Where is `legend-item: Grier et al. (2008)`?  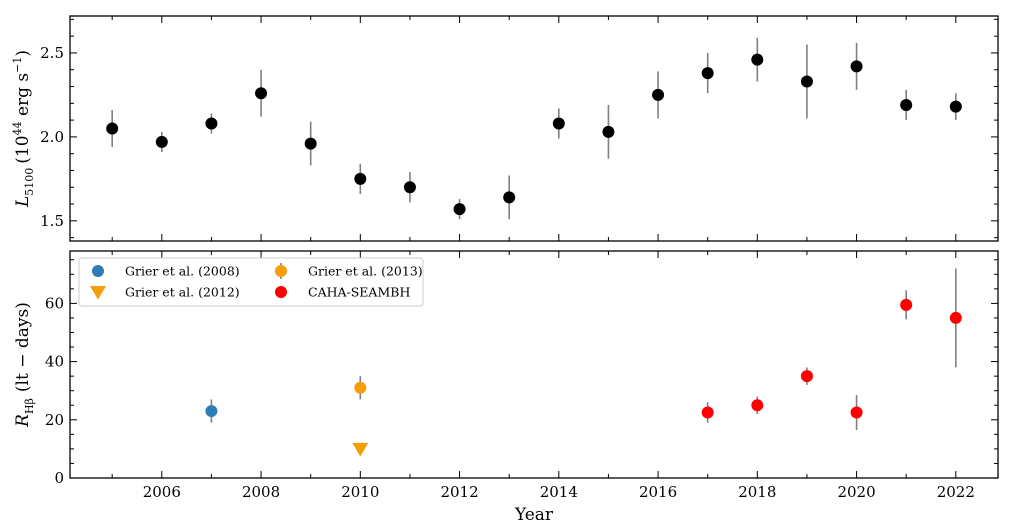
legend-item: Grier et al. (2008) is located at coordinates (166, 271).